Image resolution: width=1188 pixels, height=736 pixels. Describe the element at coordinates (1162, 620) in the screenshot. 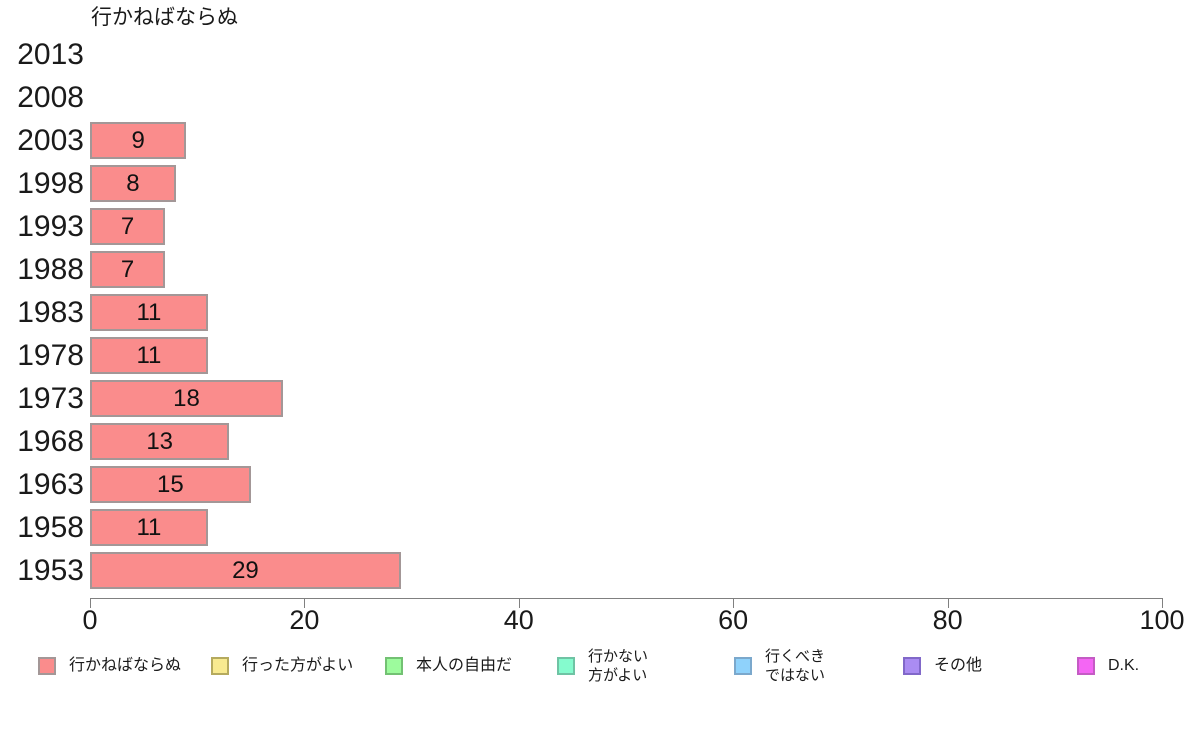

I see `x-axis-tick-label: 100` at that location.